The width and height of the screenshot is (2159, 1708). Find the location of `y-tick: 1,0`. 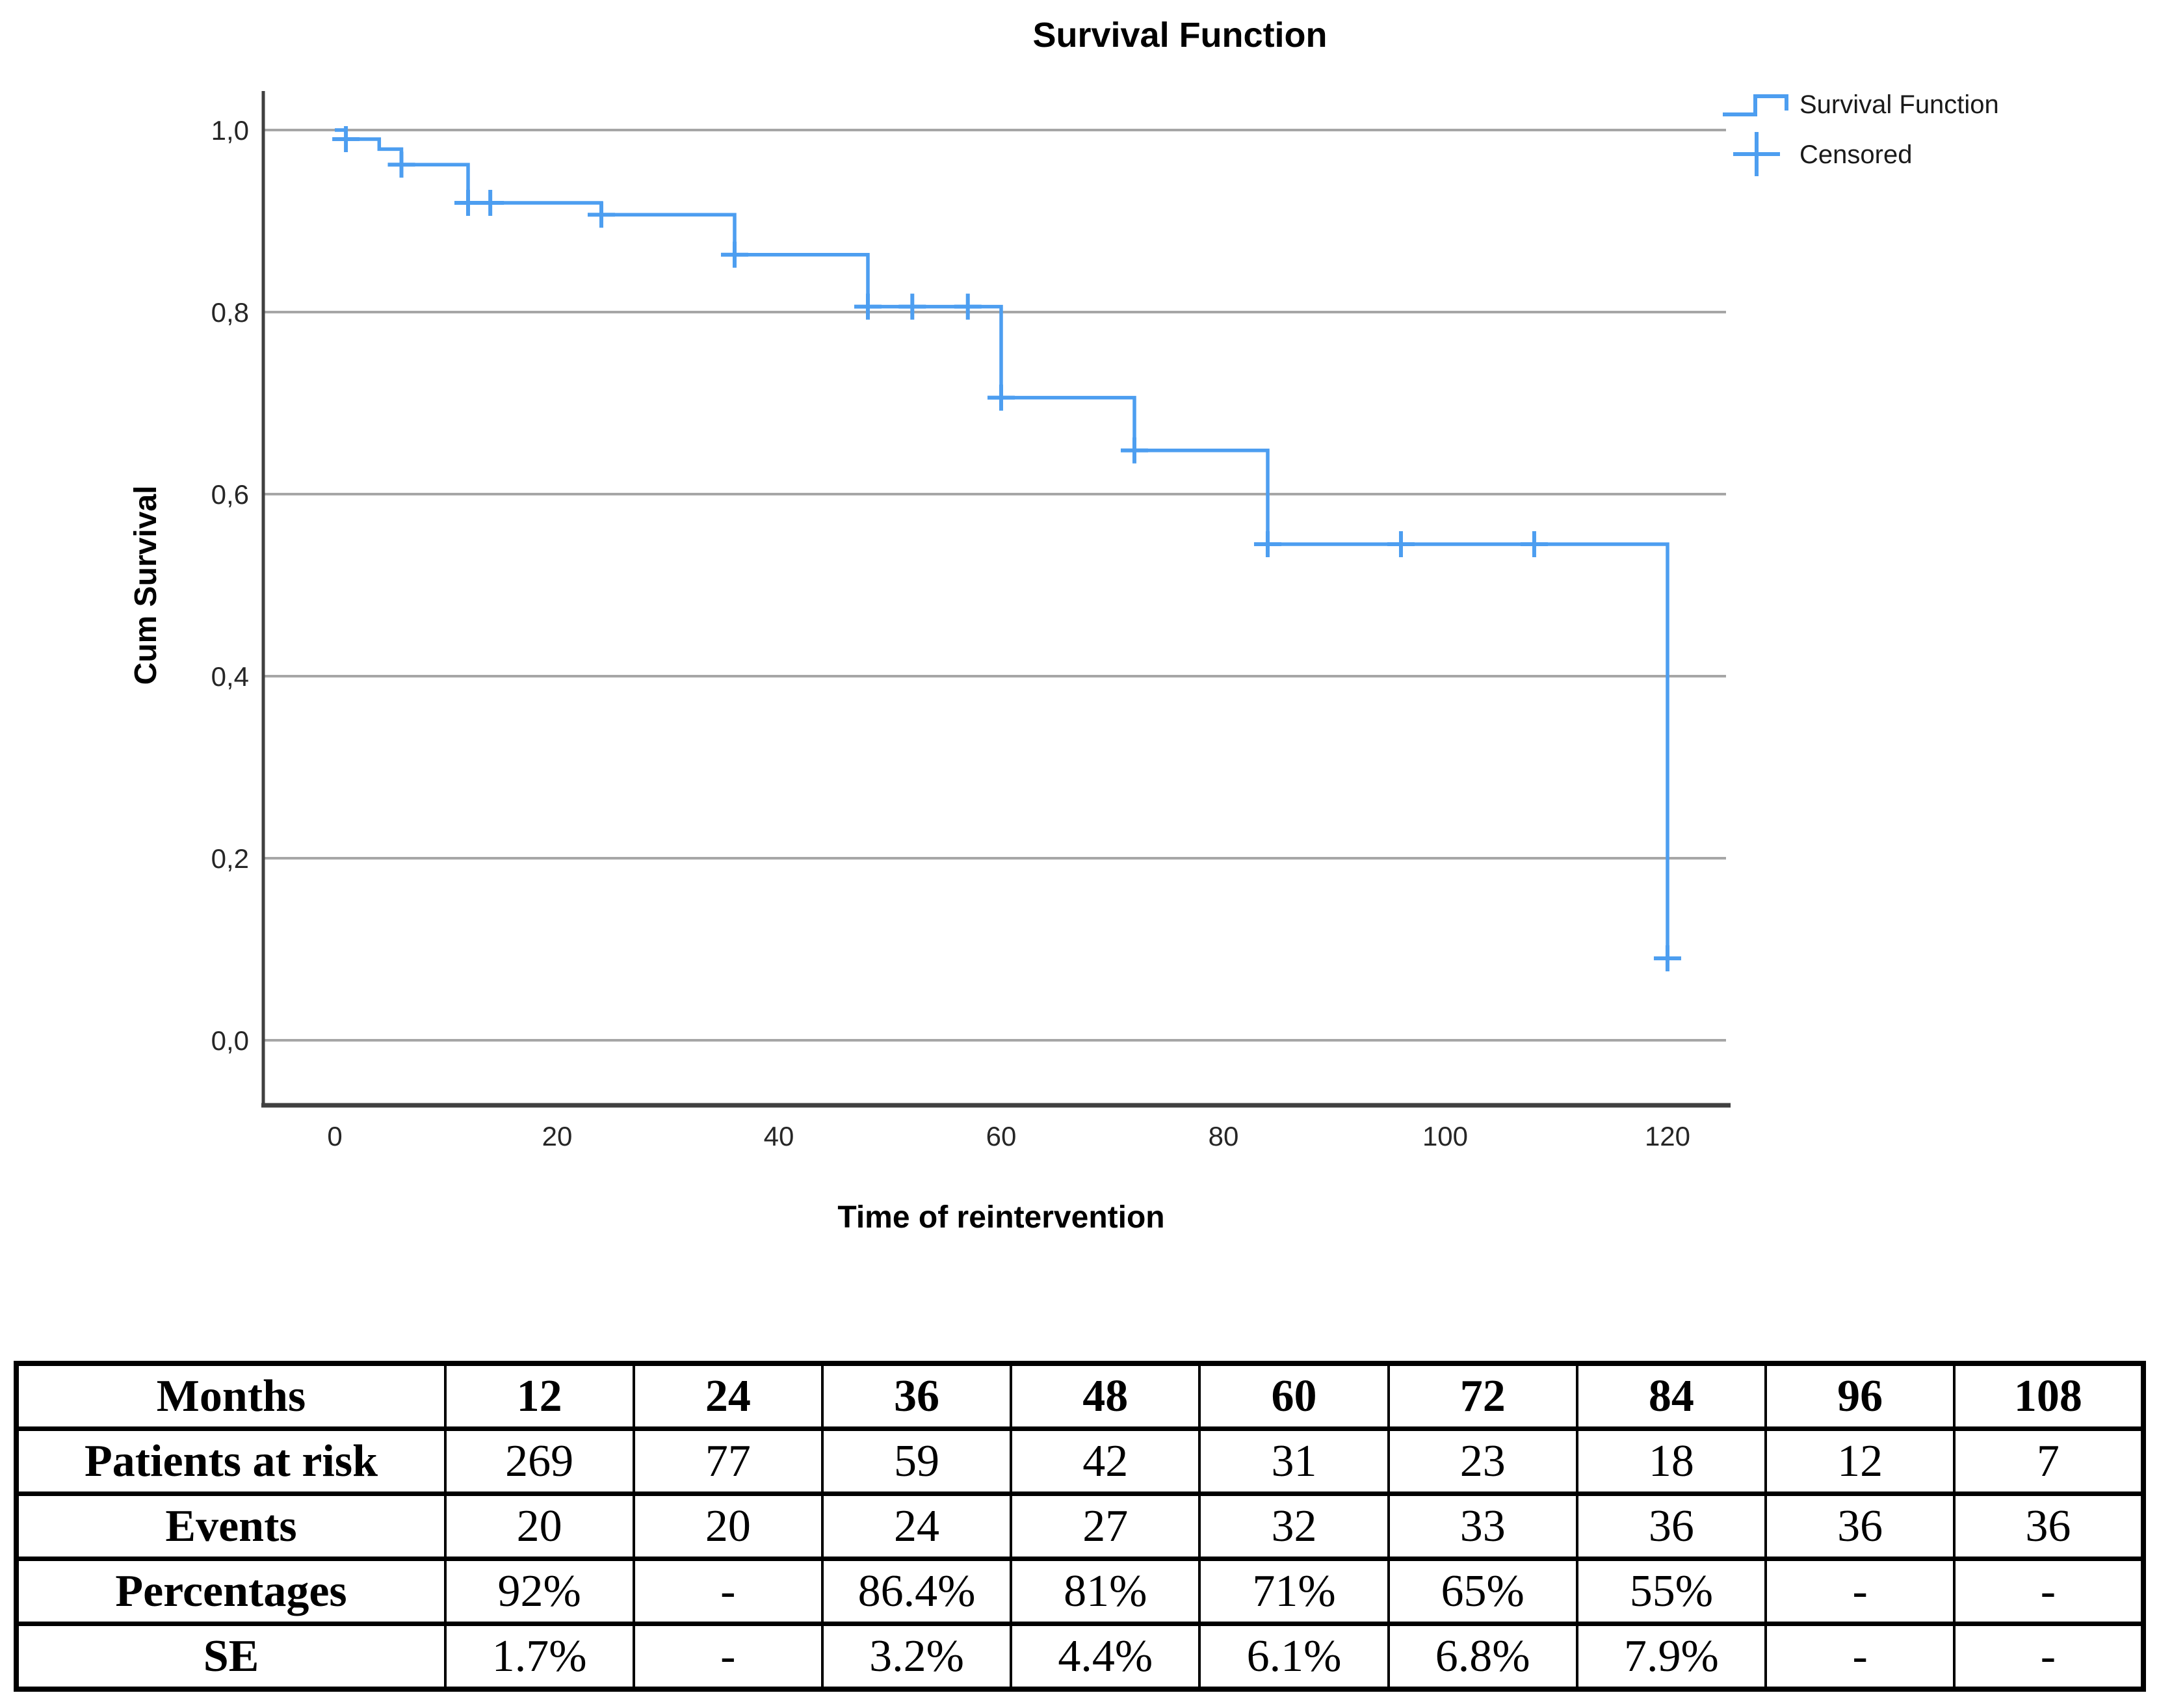

y-tick: 1,0 is located at coordinates (230, 130).